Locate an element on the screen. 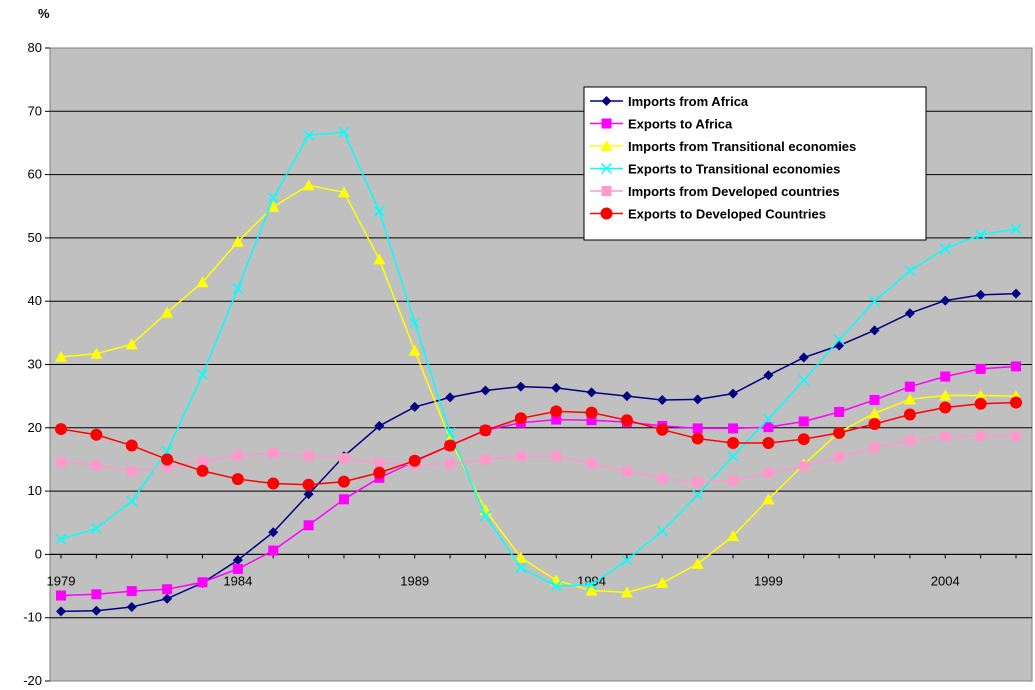 The image size is (1035, 690). y-tick-label: 70 is located at coordinates (35, 110).